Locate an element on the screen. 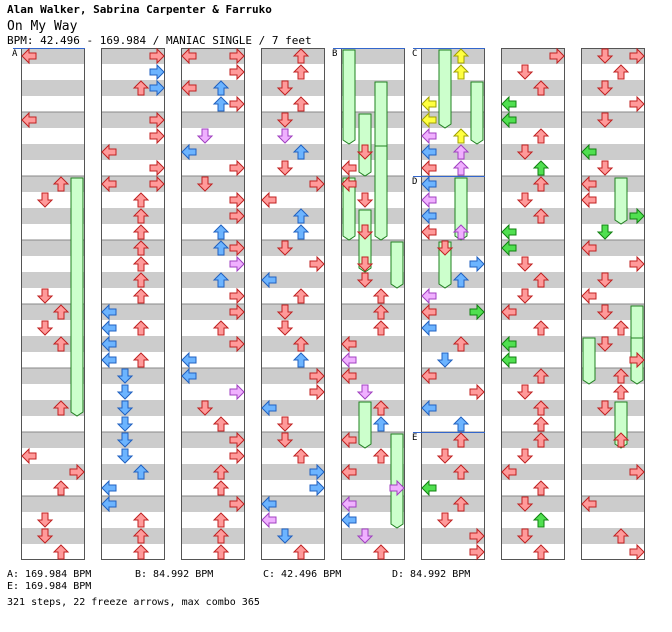  section-marker-label: C is located at coordinates (414, 54).